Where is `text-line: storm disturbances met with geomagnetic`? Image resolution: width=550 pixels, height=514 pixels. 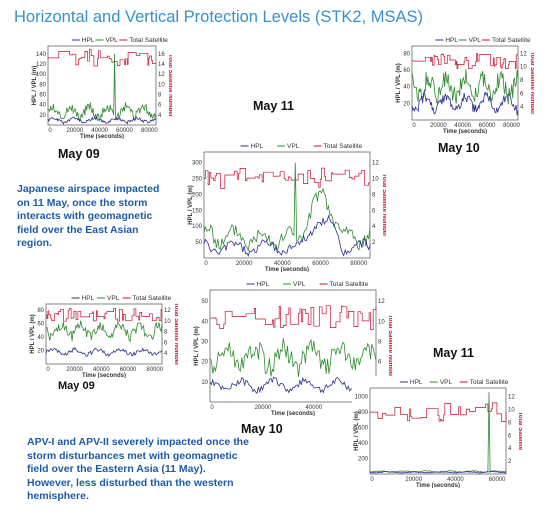 text-line: storm disturbances met with geomagnetic is located at coordinates (132, 455).